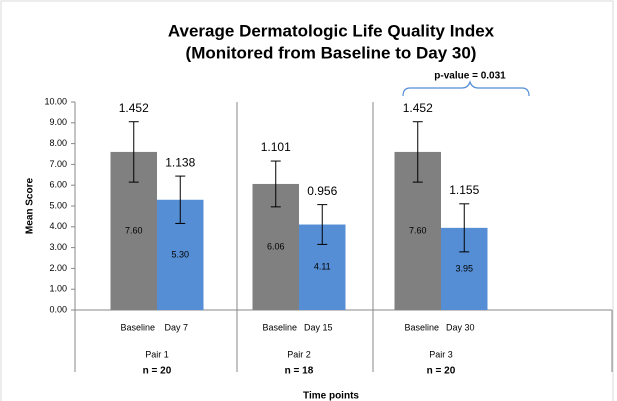  I want to click on error-label: 1.155, so click(464, 190).